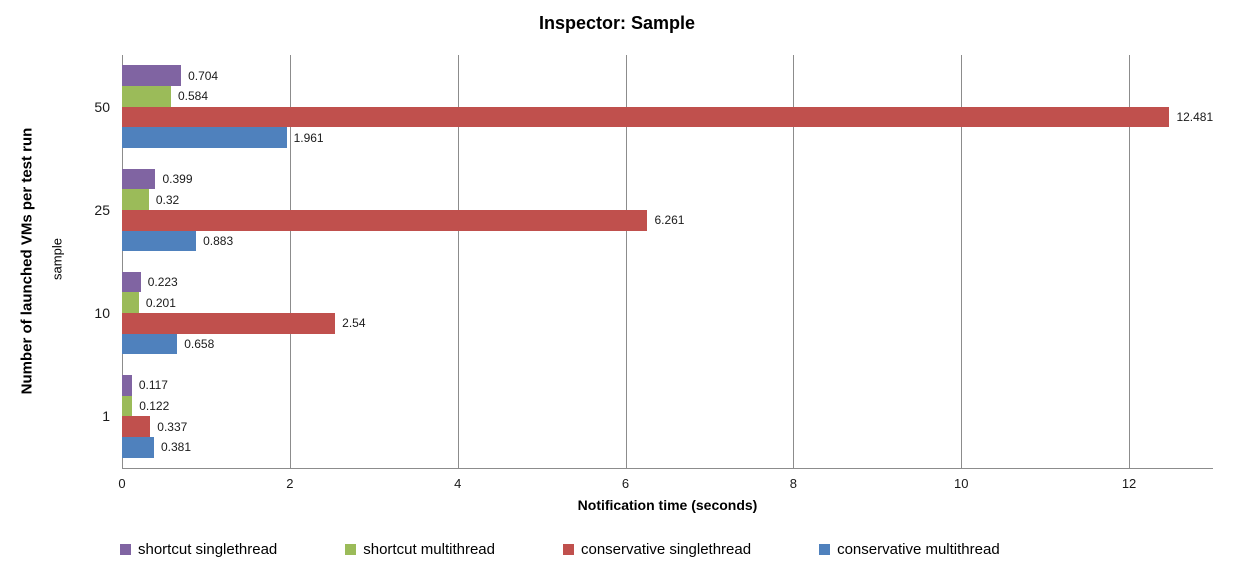 The height and width of the screenshot is (577, 1234). Describe the element at coordinates (669, 220) in the screenshot. I see `bar-value-label: 6.261` at that location.